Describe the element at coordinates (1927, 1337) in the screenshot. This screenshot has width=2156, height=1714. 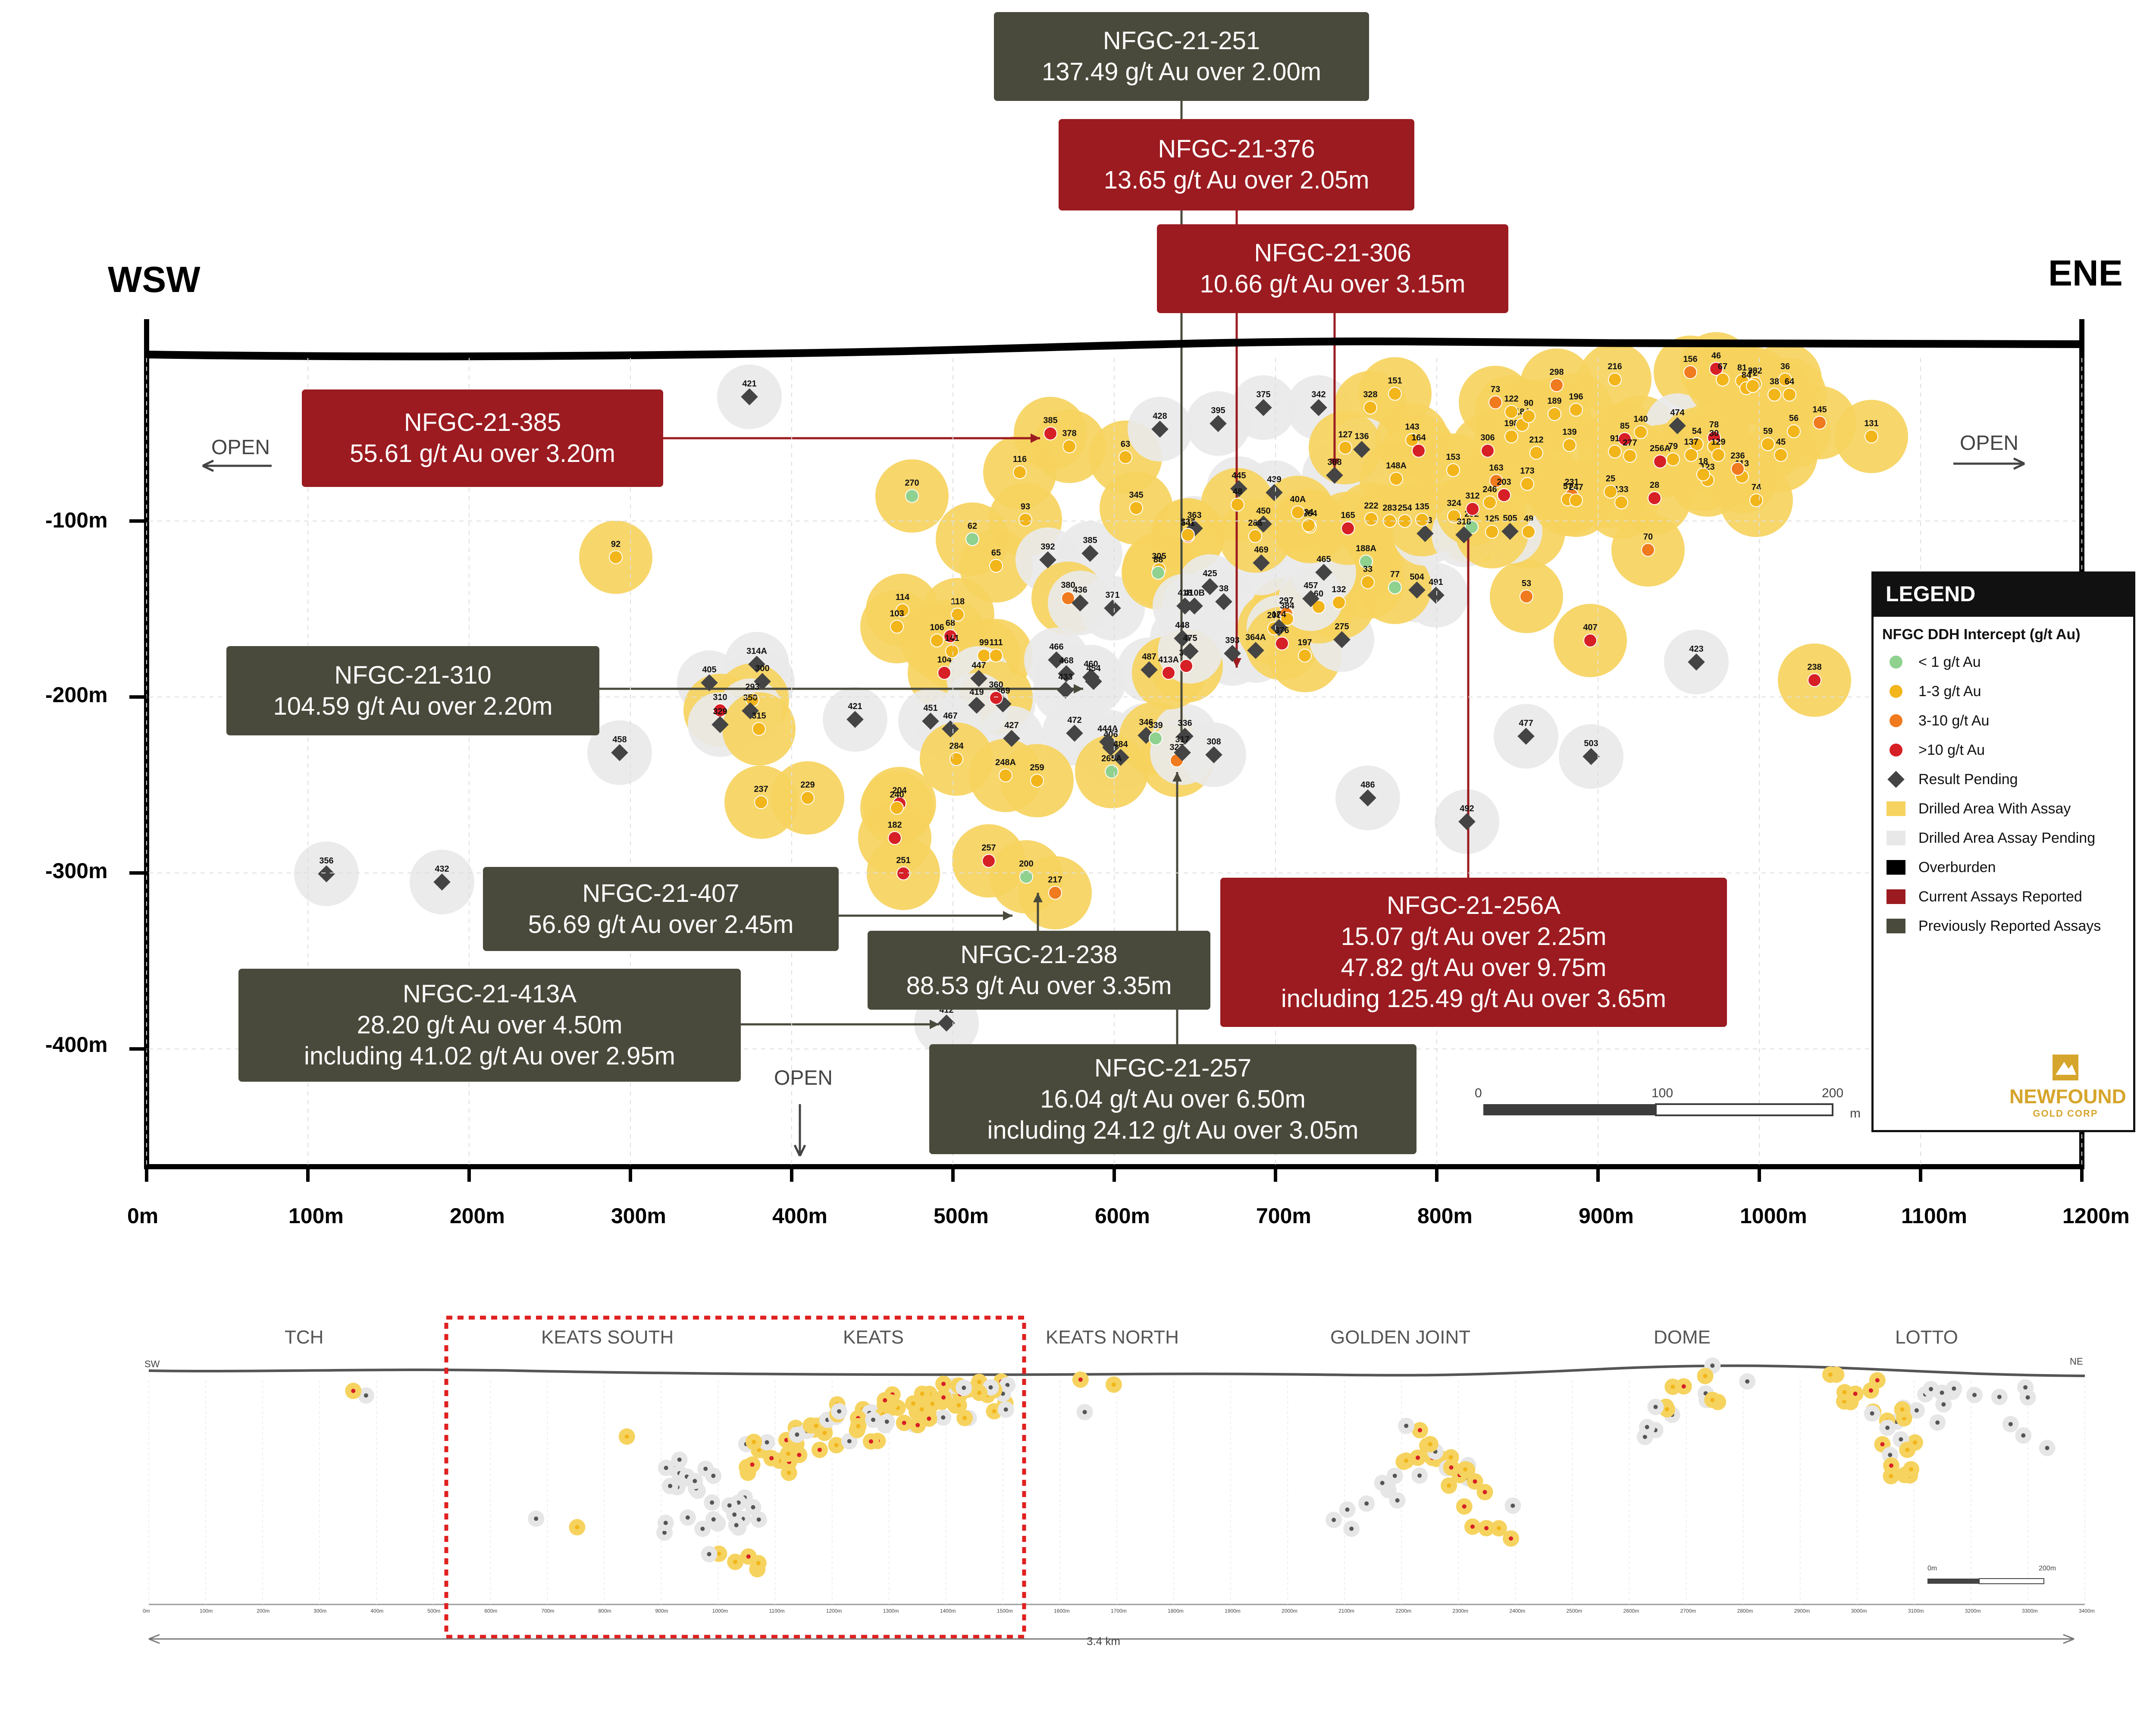
I see `overview-region-label: LOTTO` at that location.